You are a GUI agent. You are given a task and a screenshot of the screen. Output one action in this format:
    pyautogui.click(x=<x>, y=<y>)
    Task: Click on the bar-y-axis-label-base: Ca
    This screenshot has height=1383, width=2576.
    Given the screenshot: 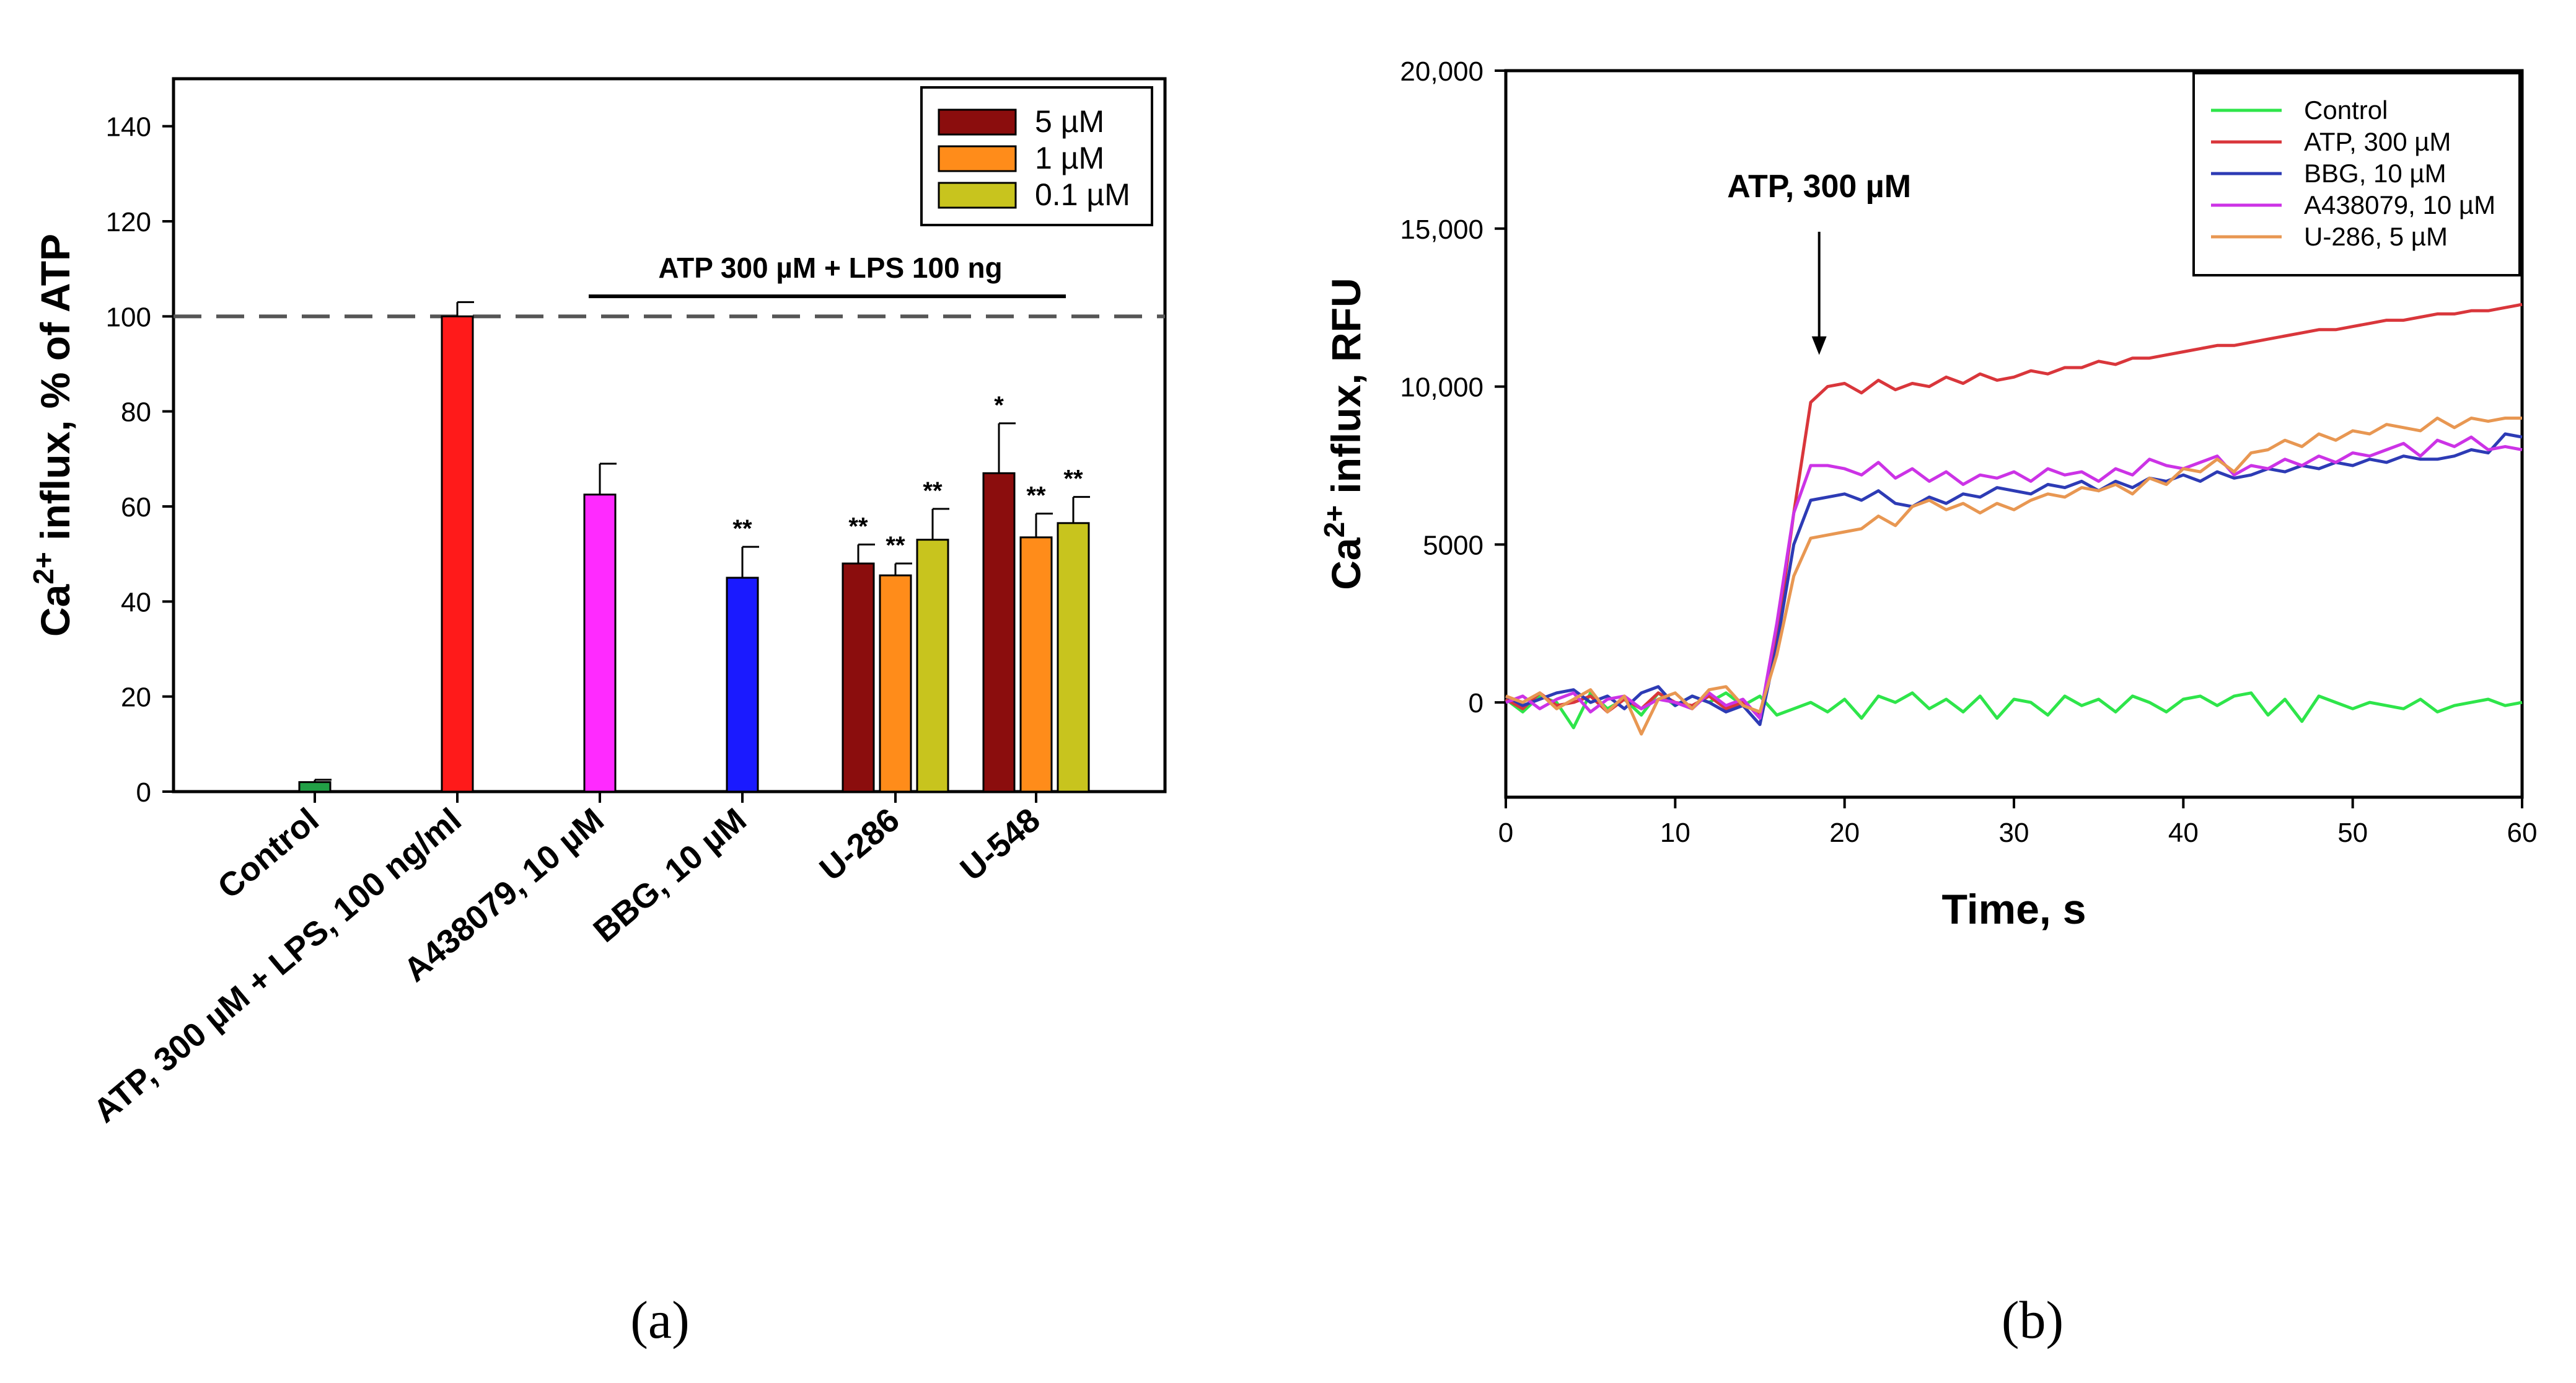 What is the action you would take?
    pyautogui.click(x=55, y=610)
    